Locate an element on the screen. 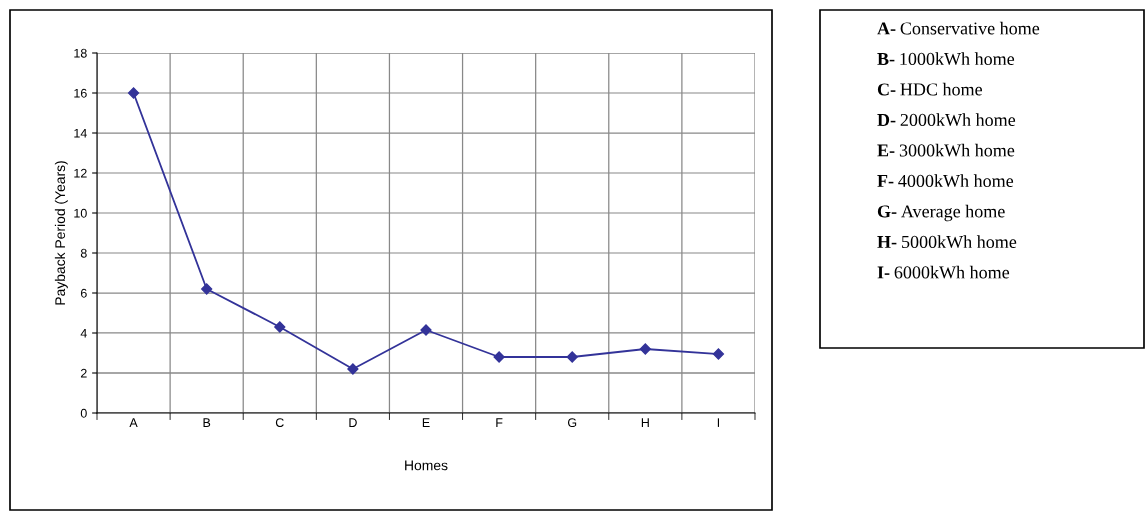 The width and height of the screenshot is (1146, 512). y-axis-title: Payback Period (Years) is located at coordinates (61, 233).